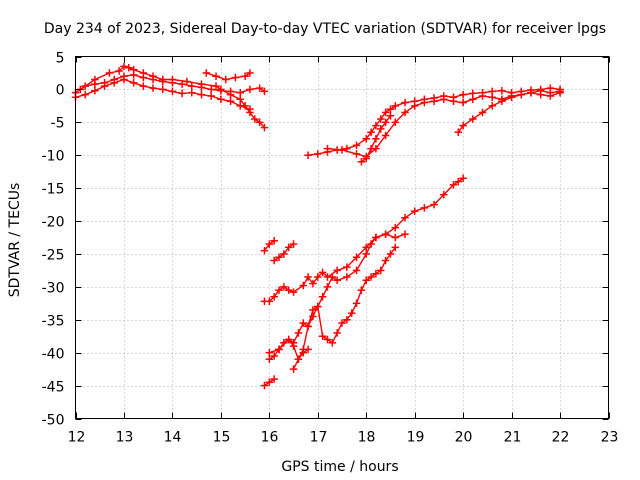 The image size is (640, 480). What do you see at coordinates (416, 438) in the screenshot?
I see `x-tick-label: 19` at bounding box center [416, 438].